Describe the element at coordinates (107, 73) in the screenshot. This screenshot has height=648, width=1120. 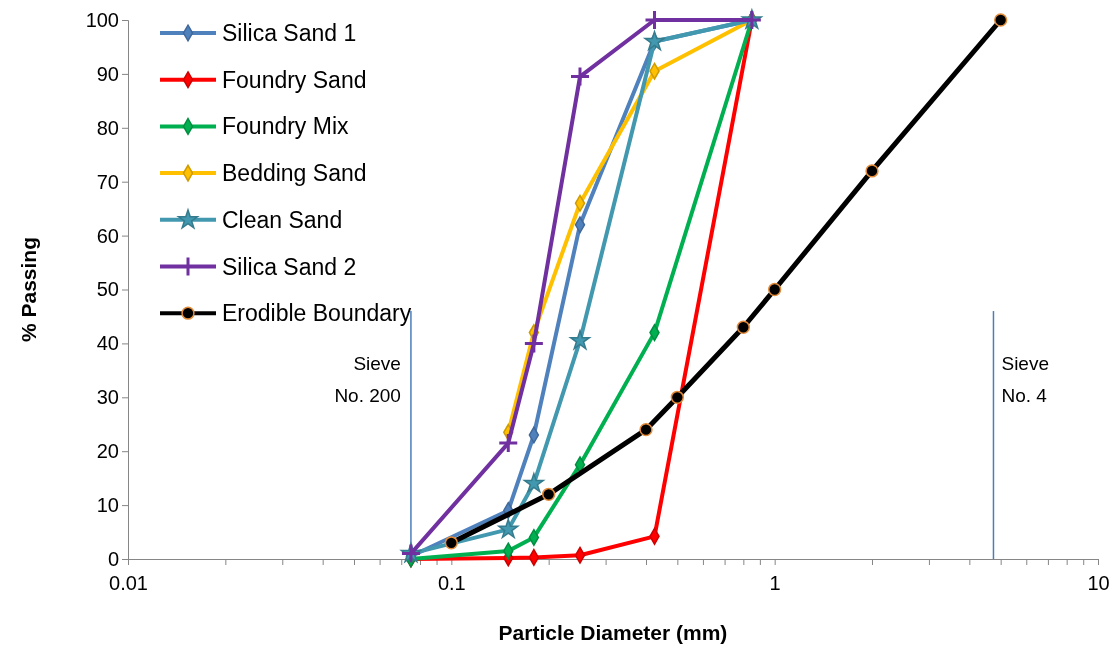
I see `y-tick-label: 90` at that location.